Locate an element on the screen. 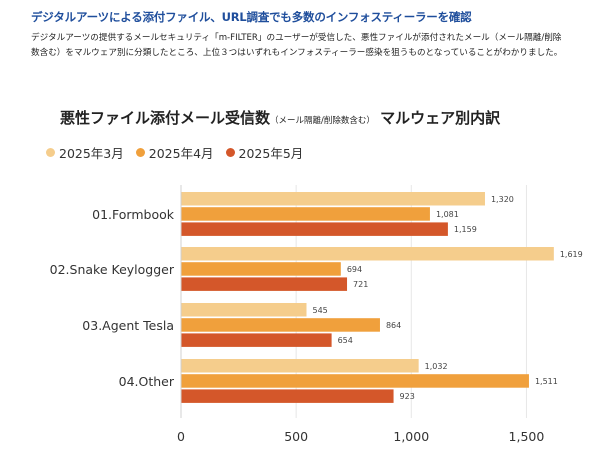 Image resolution: width=590 pixels, height=459 pixels. x-tick-label: 0 is located at coordinates (181, 436).